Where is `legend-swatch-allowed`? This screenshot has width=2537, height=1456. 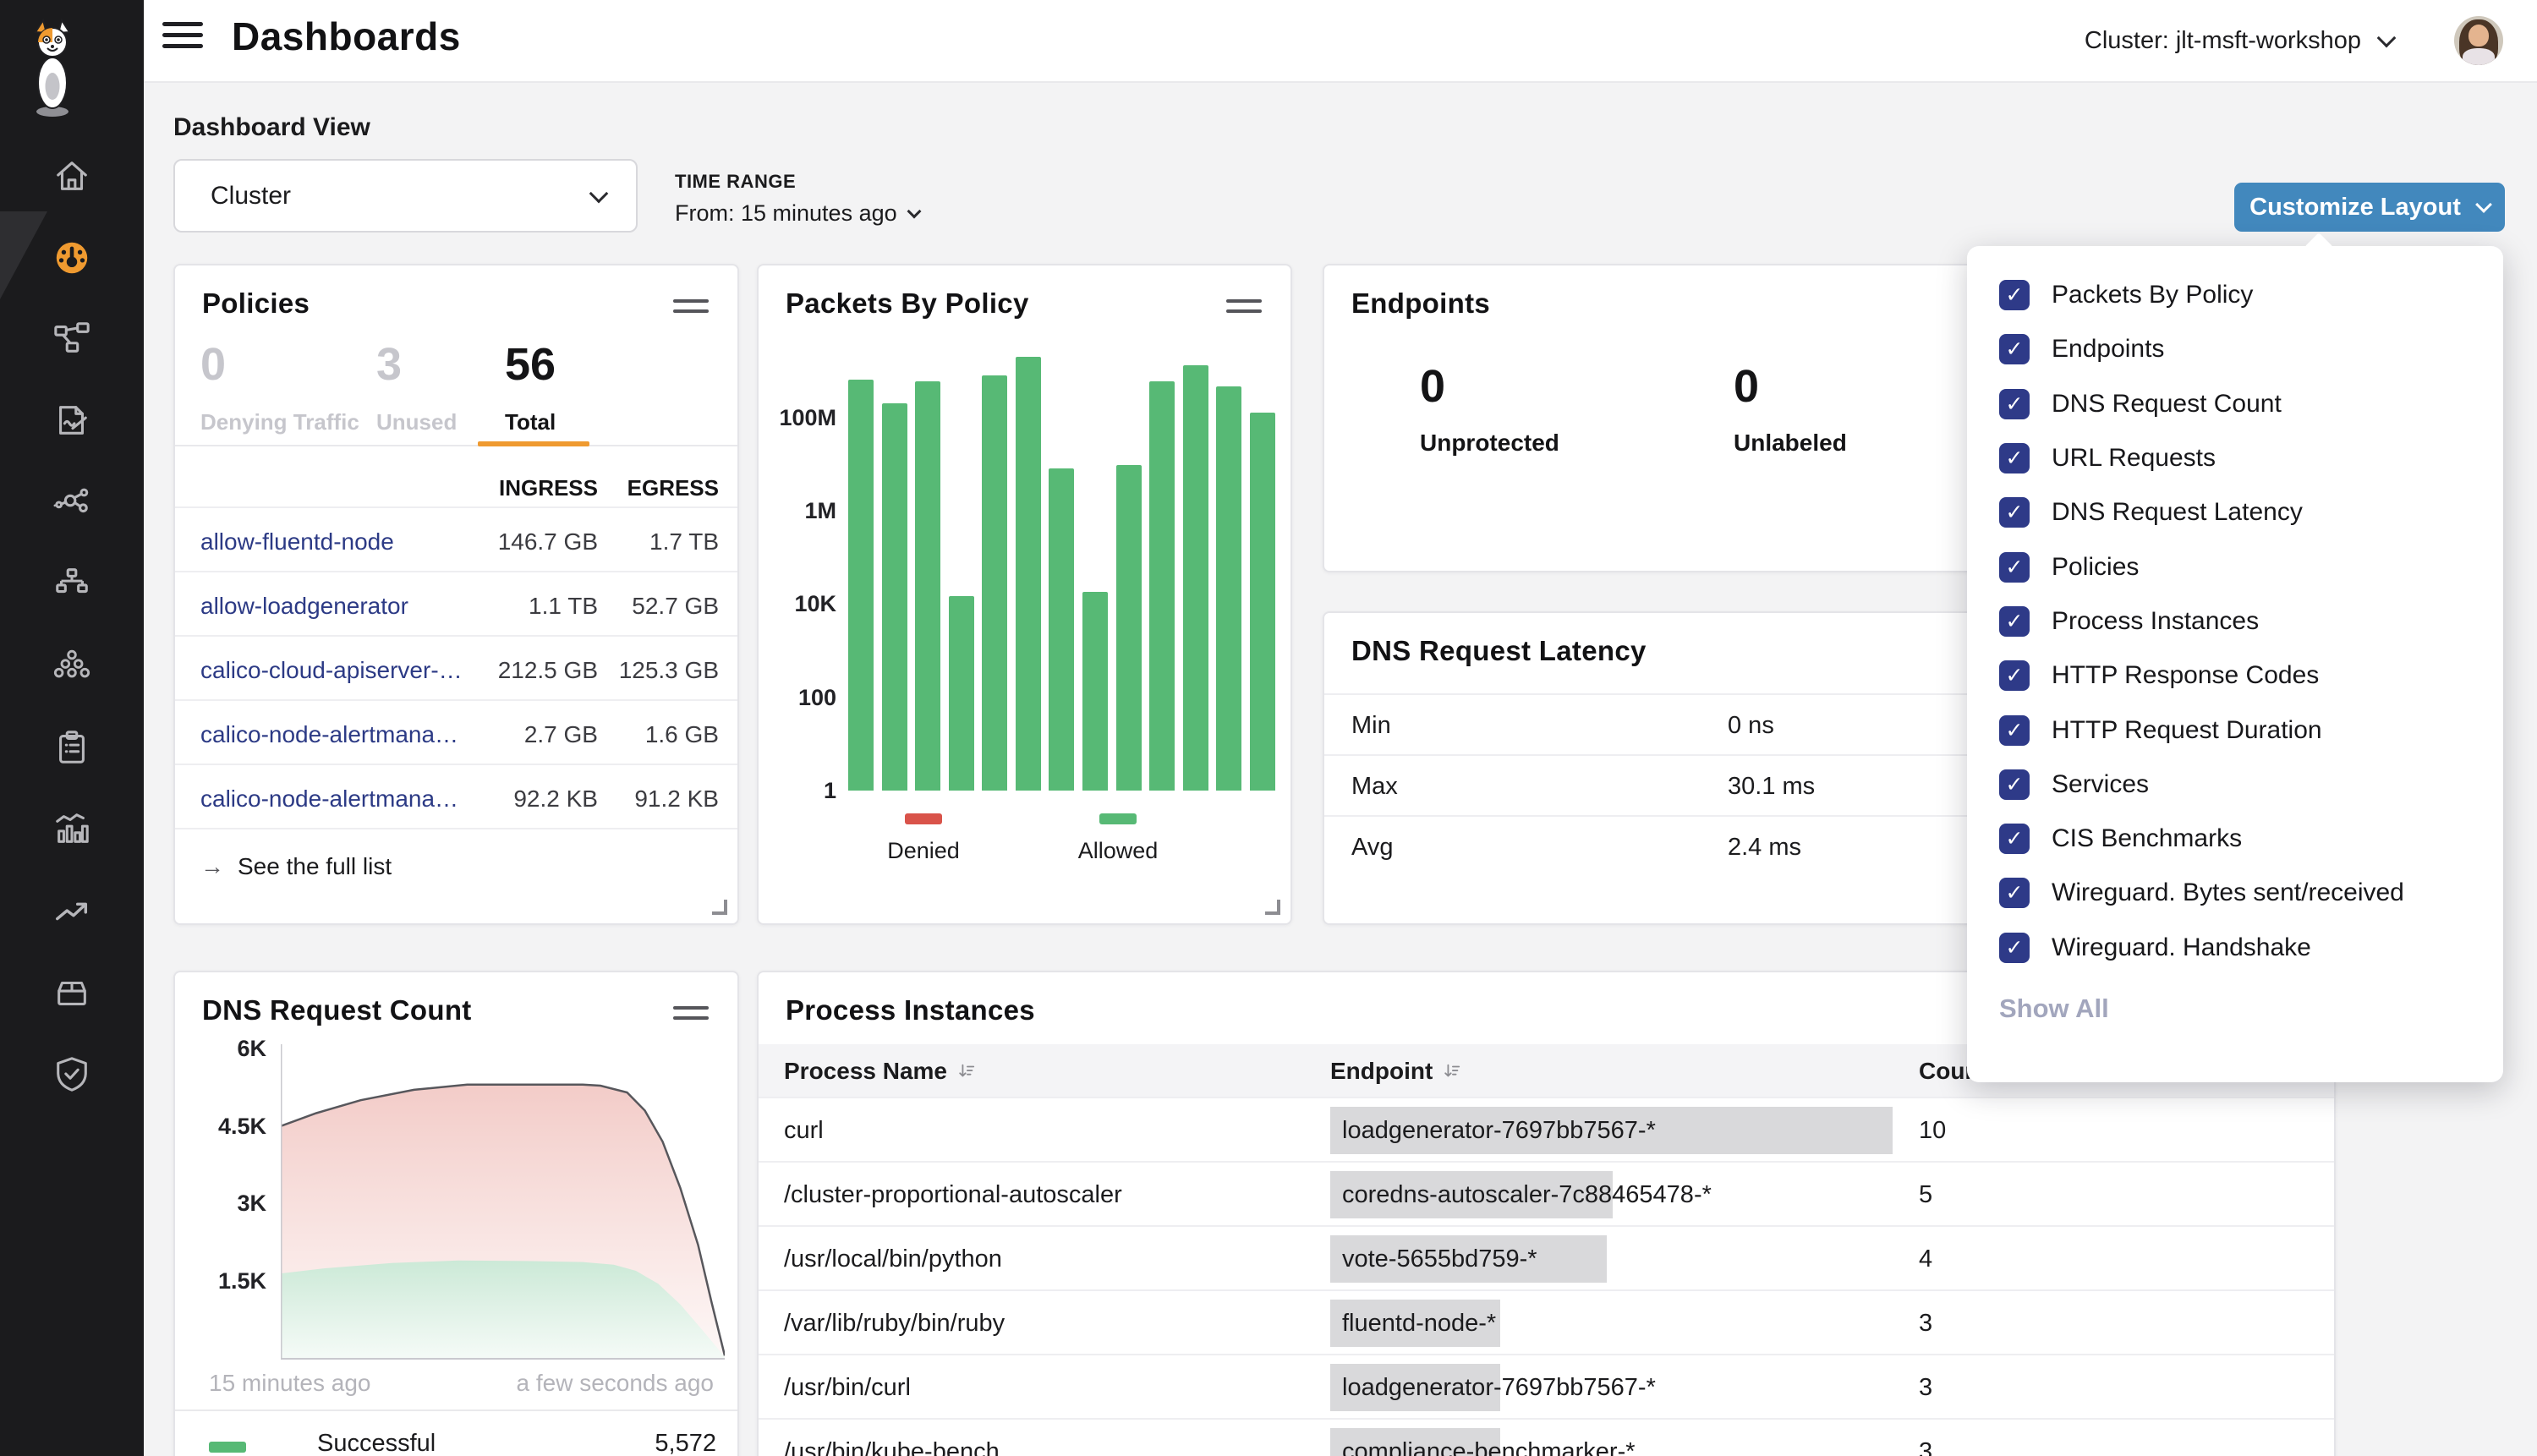 legend-swatch-allowed is located at coordinates (1118, 818).